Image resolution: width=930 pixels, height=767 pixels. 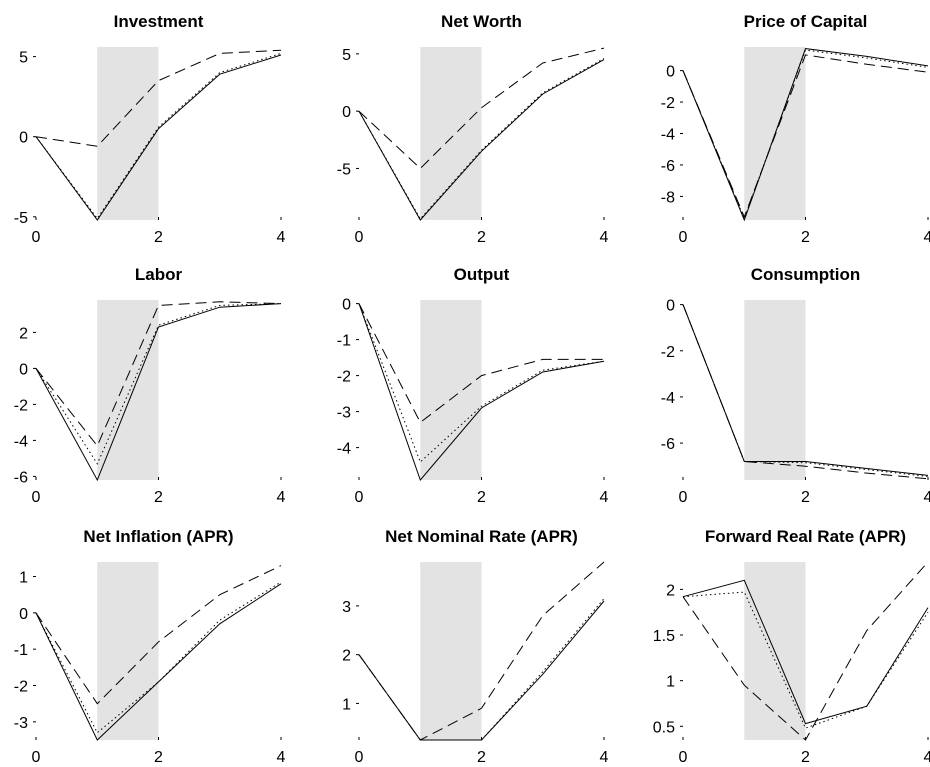 What do you see at coordinates (664, 636) in the screenshot?
I see `y-tick-label: 1.5` at bounding box center [664, 636].